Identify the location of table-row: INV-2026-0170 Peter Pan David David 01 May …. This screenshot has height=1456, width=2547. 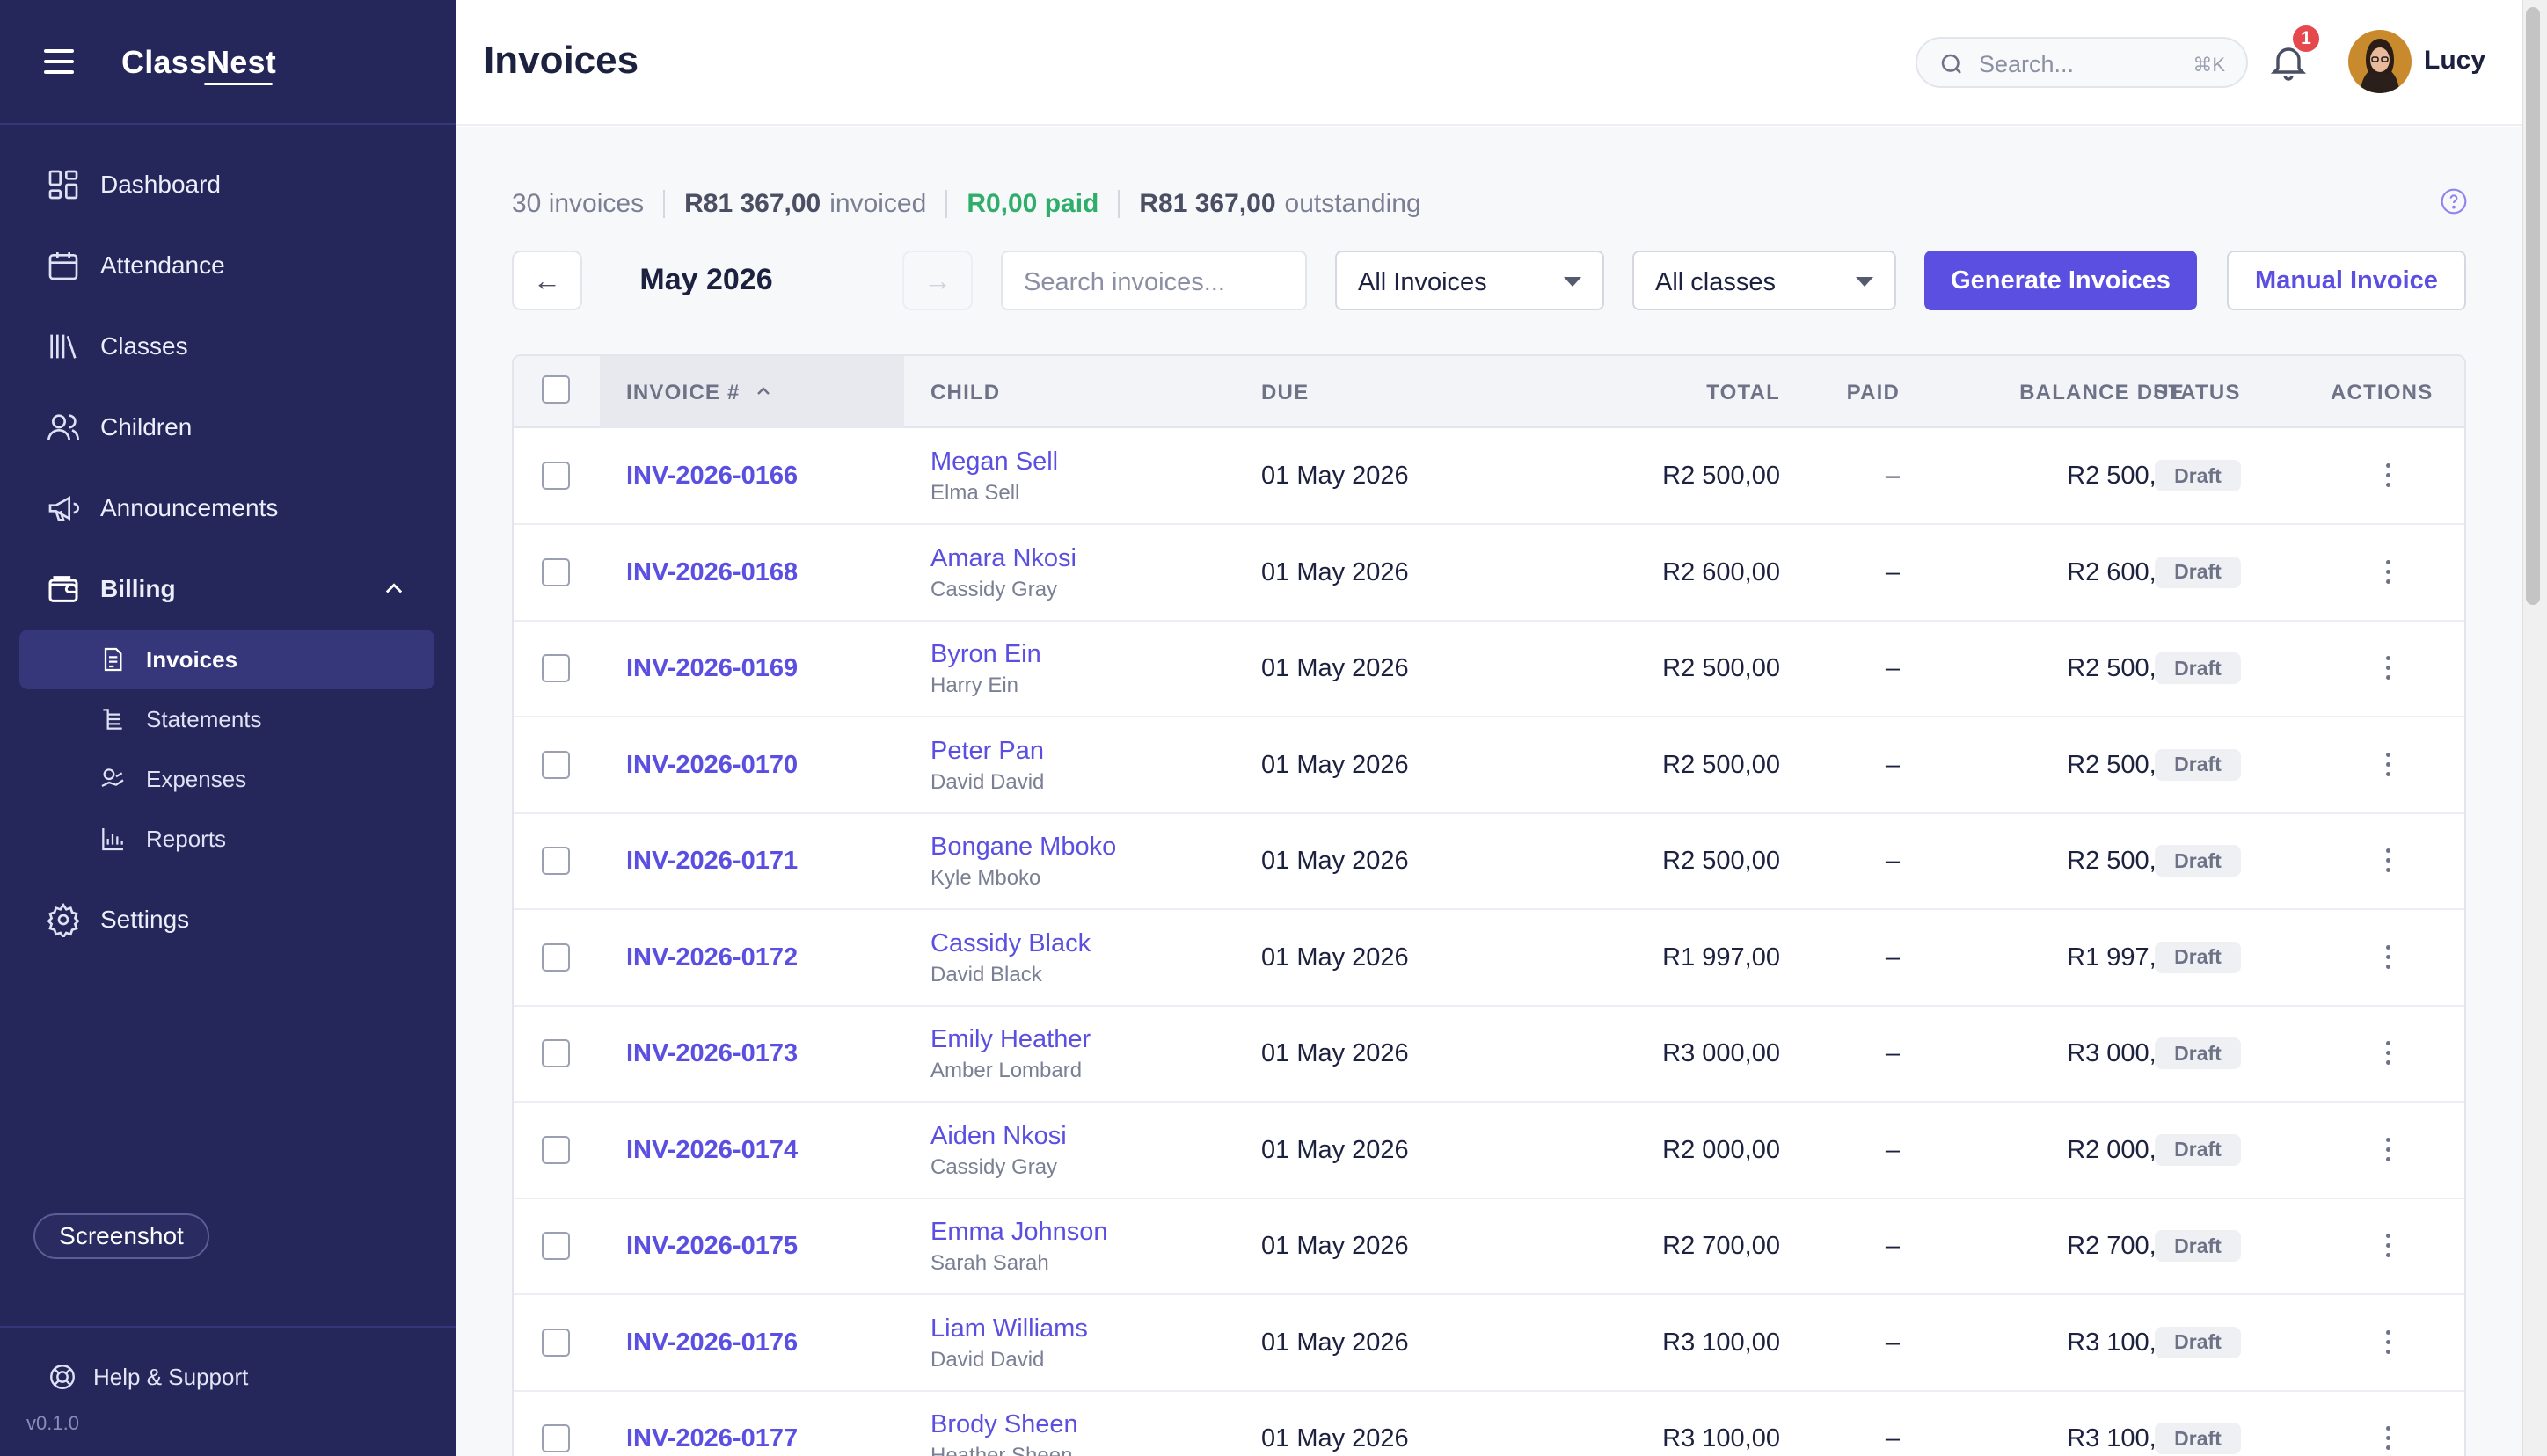
(1489, 765).